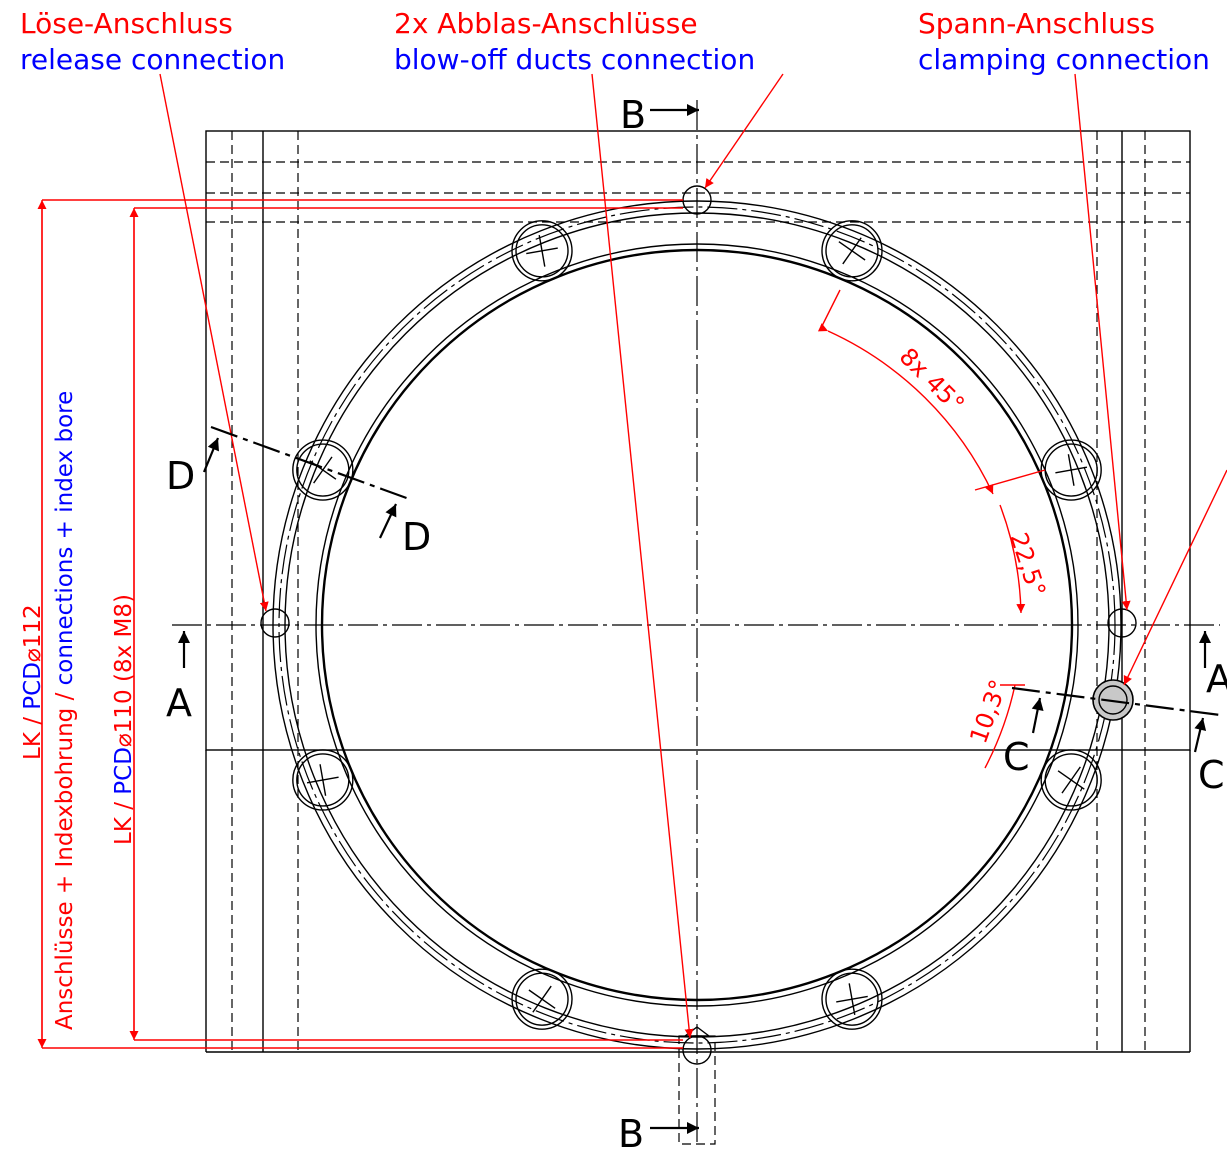 The width and height of the screenshot is (1227, 1154). What do you see at coordinates (1016, 757) in the screenshot?
I see `section-c-left: C` at bounding box center [1016, 757].